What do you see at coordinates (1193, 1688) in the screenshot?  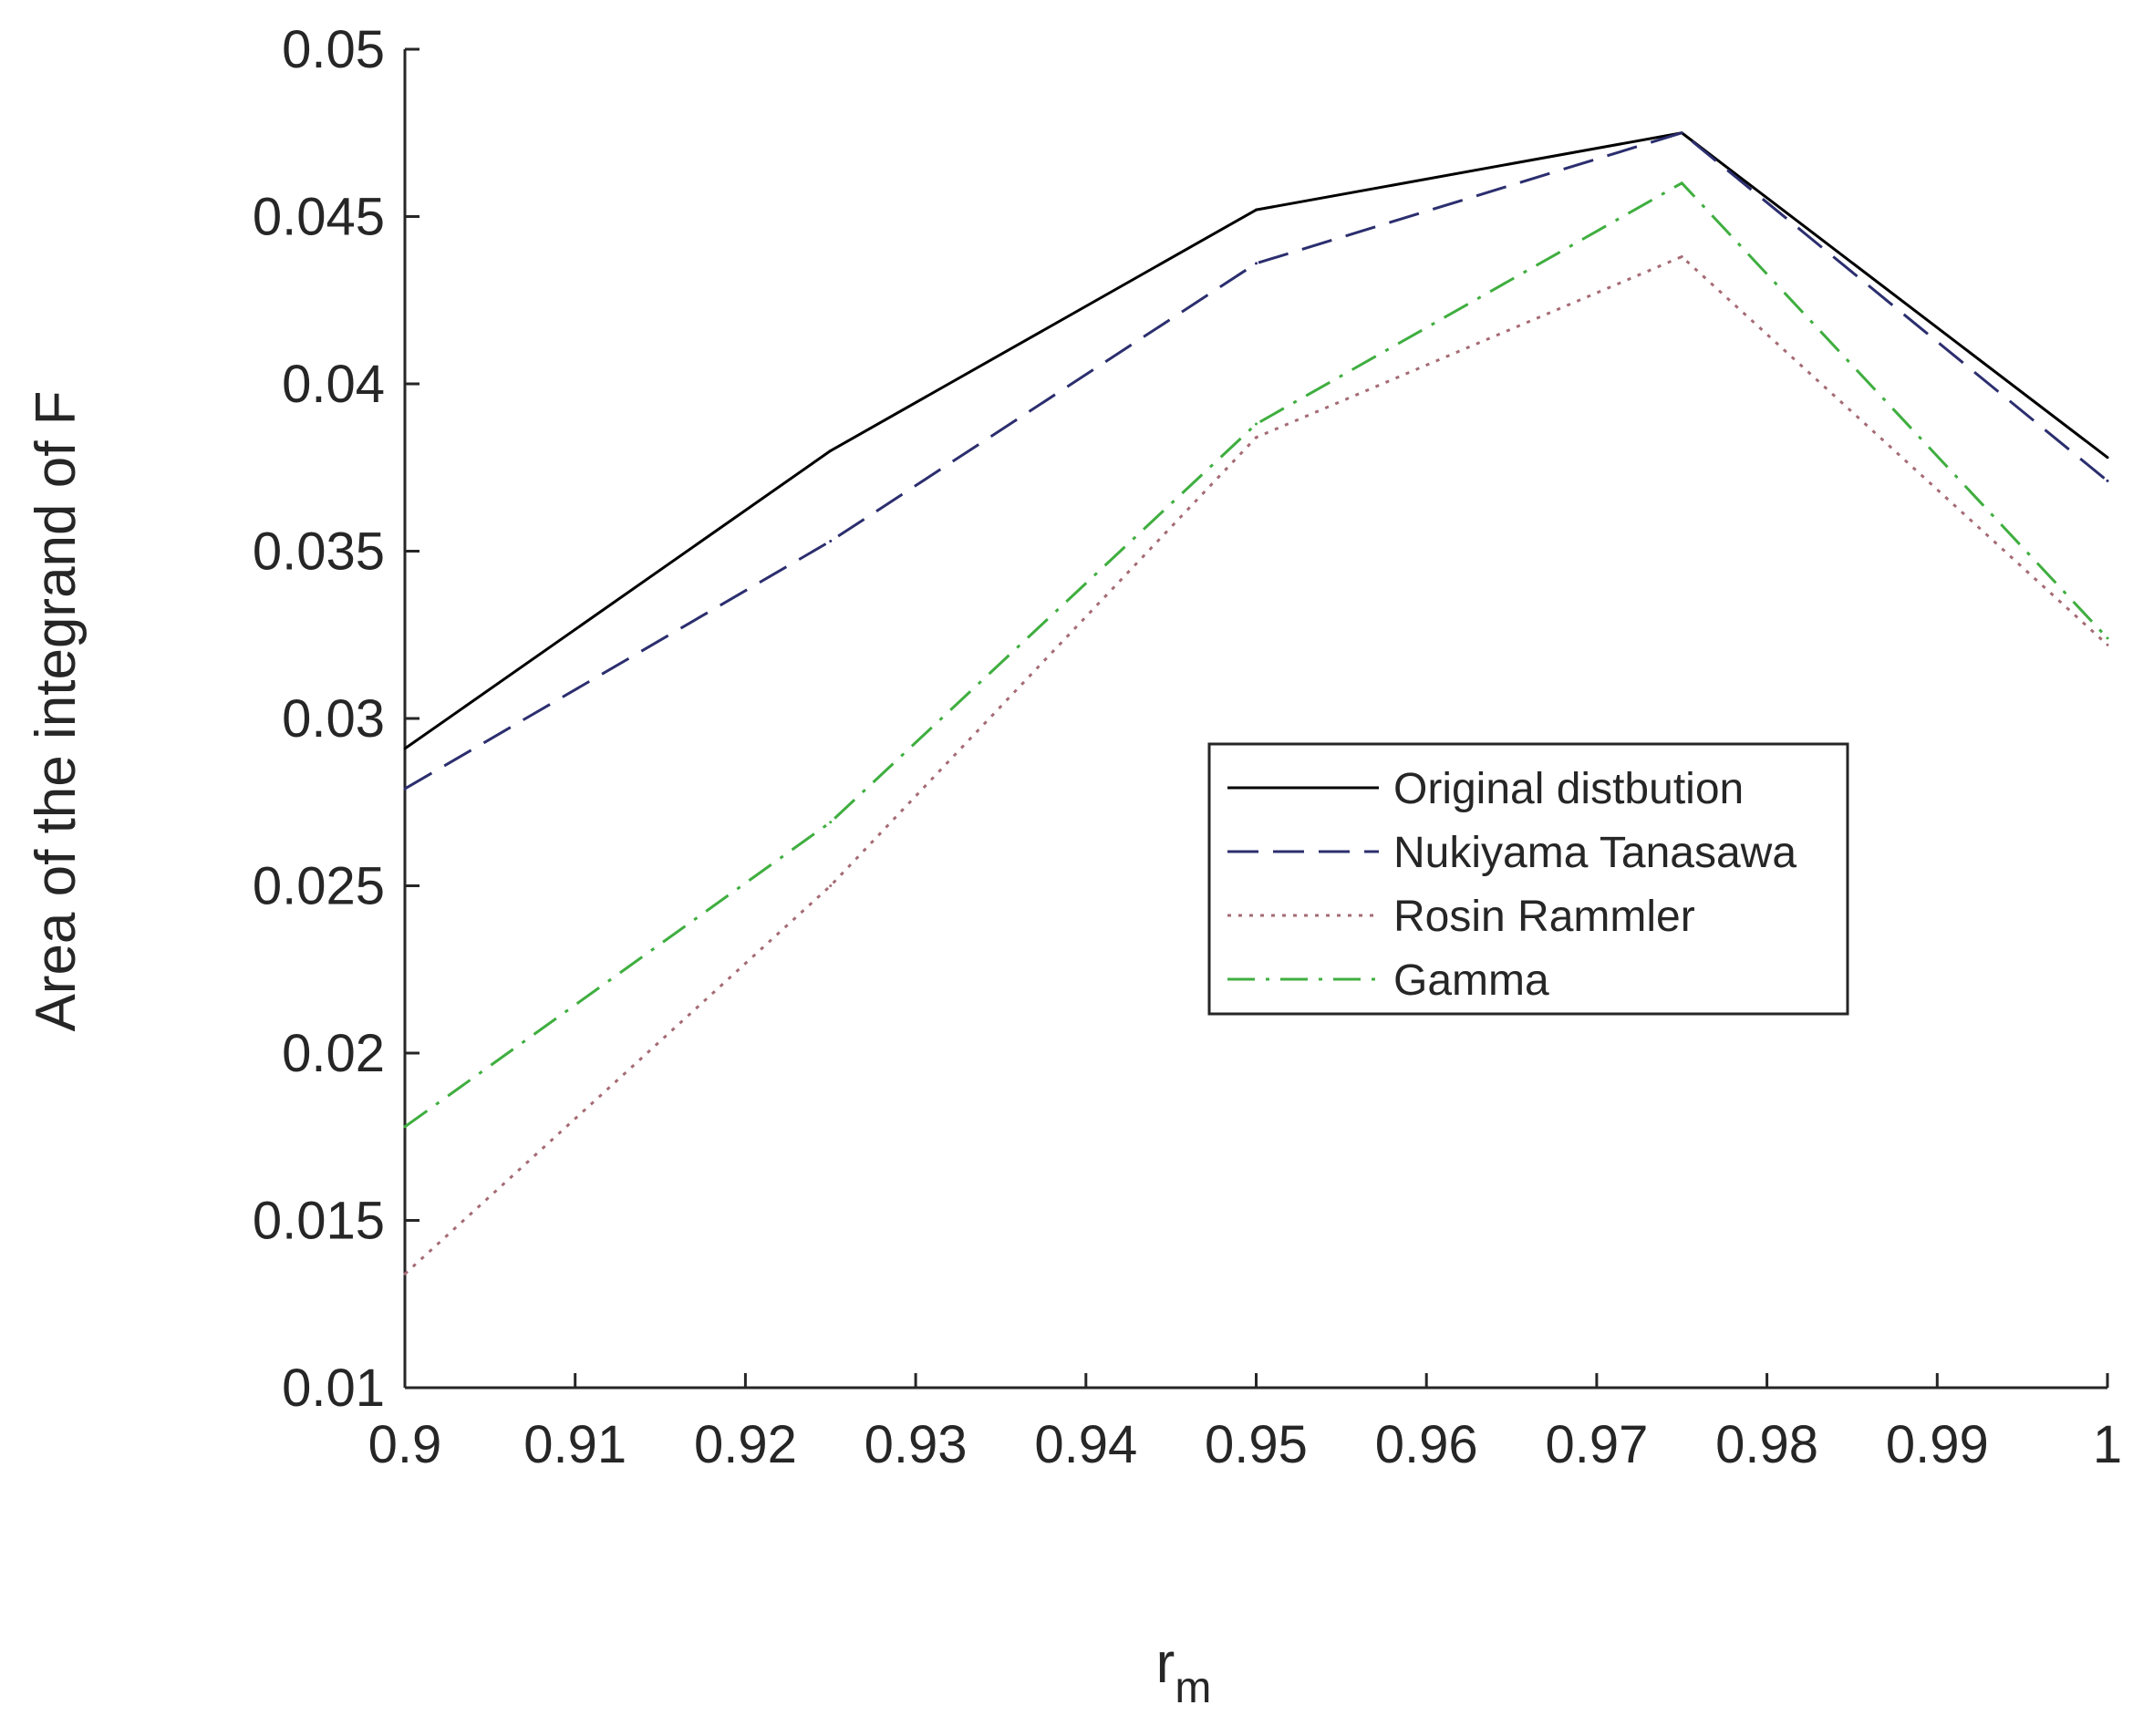 I see `x-axis-label-subscript: m` at bounding box center [1193, 1688].